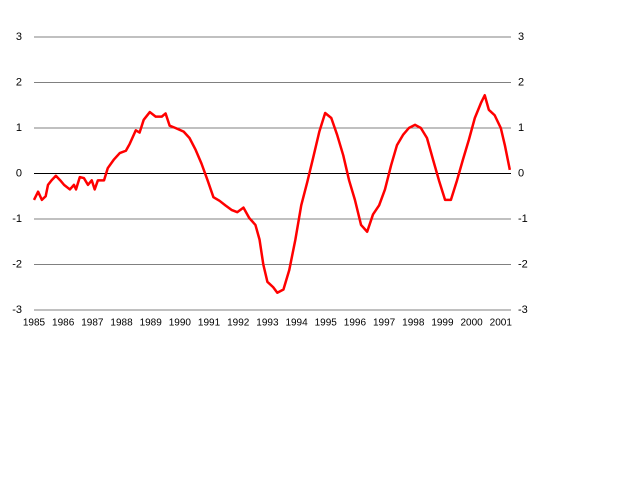  Describe the element at coordinates (521, 37) in the screenshot. I see `y2-tick-label: 3` at that location.